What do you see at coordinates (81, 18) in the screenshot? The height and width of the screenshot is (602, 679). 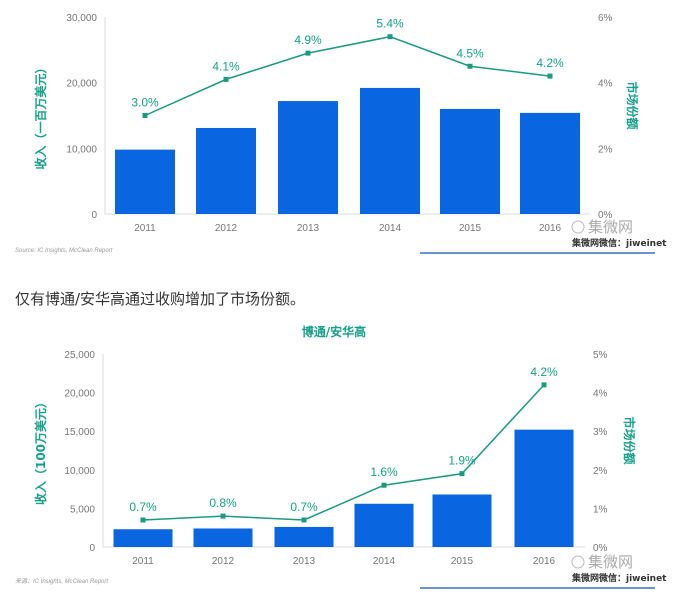 I see `y-tick-label: 30,000` at bounding box center [81, 18].